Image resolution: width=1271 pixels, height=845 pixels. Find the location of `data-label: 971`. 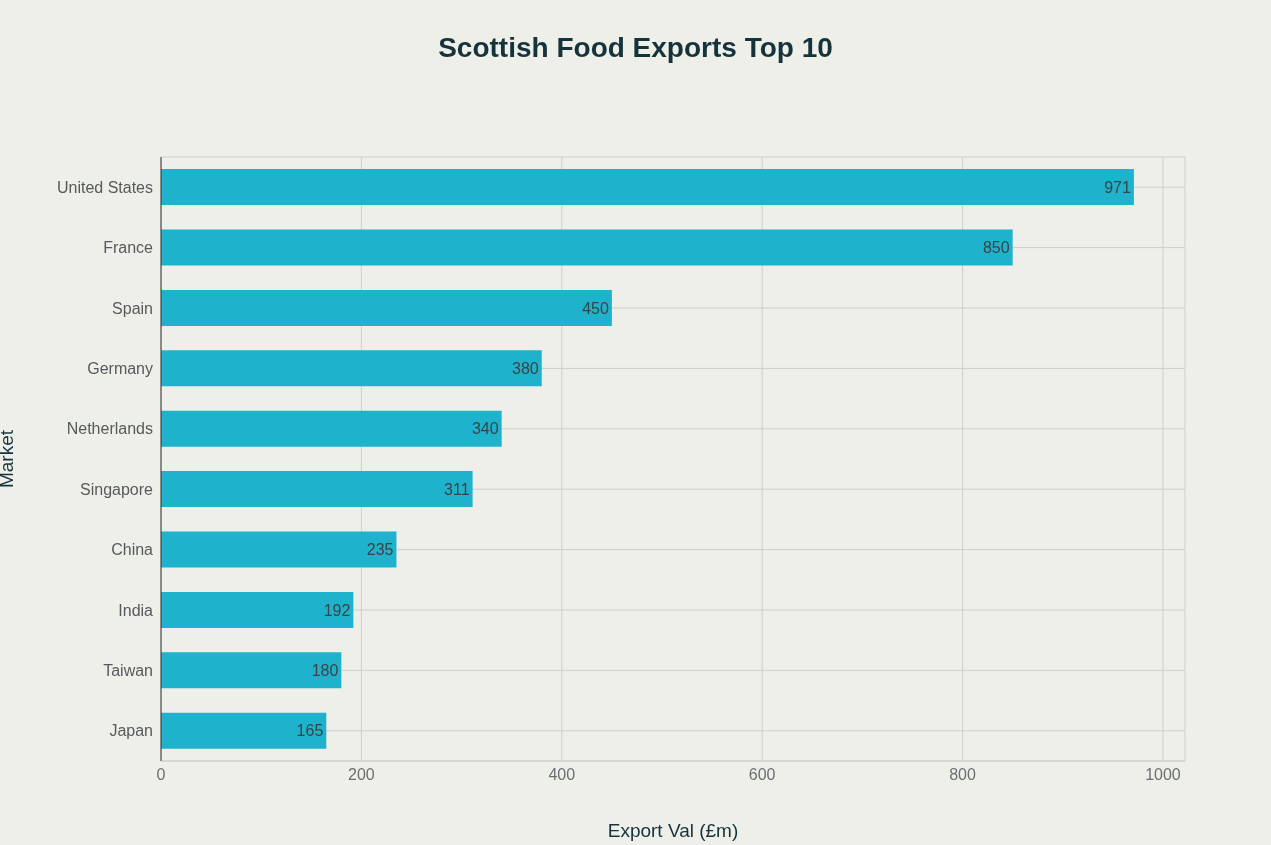

data-label: 971 is located at coordinates (1117, 187).